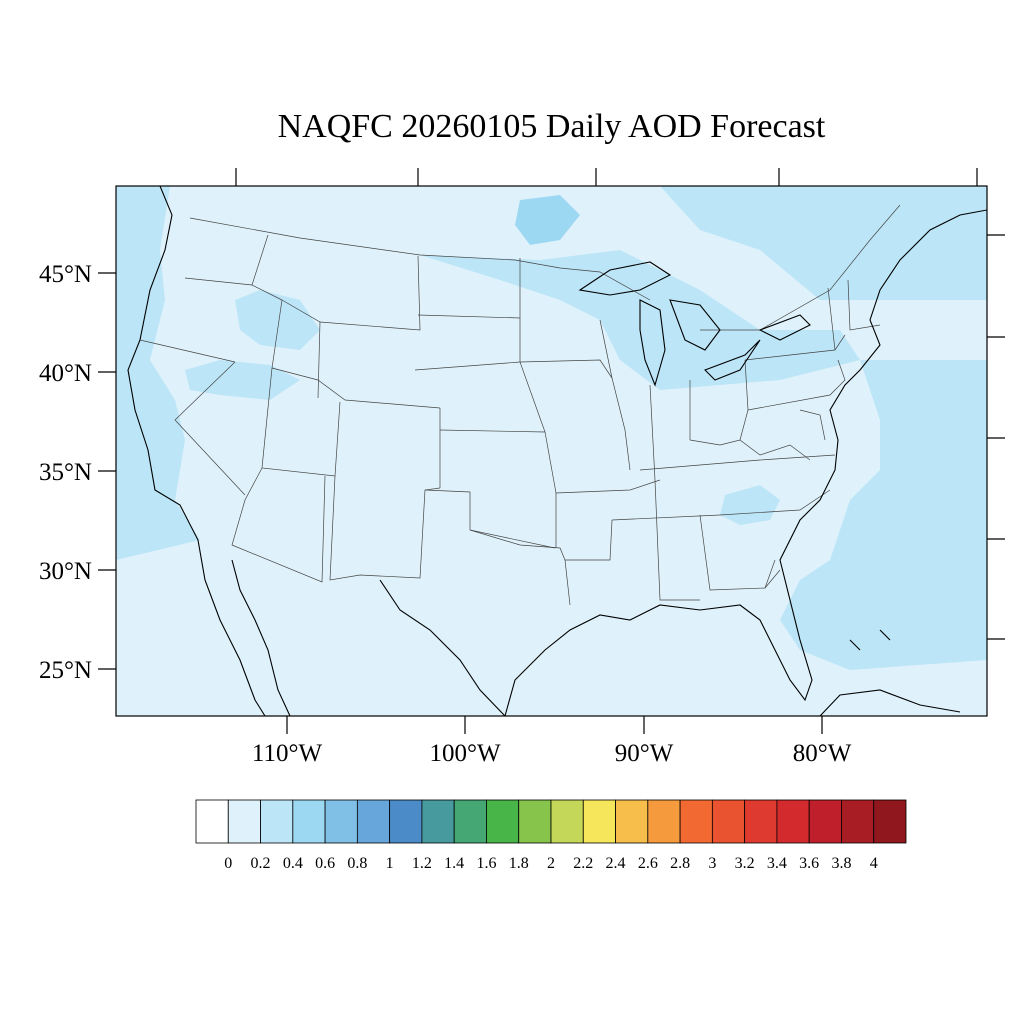  What do you see at coordinates (554, 725) in the screenshot?
I see `bottom-ticks` at bounding box center [554, 725].